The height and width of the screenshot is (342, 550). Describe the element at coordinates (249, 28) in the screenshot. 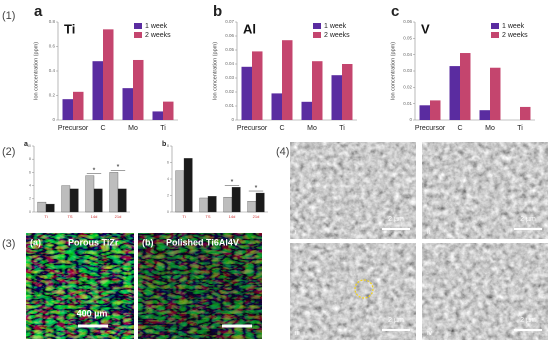

I see `element-label: Al` at that location.